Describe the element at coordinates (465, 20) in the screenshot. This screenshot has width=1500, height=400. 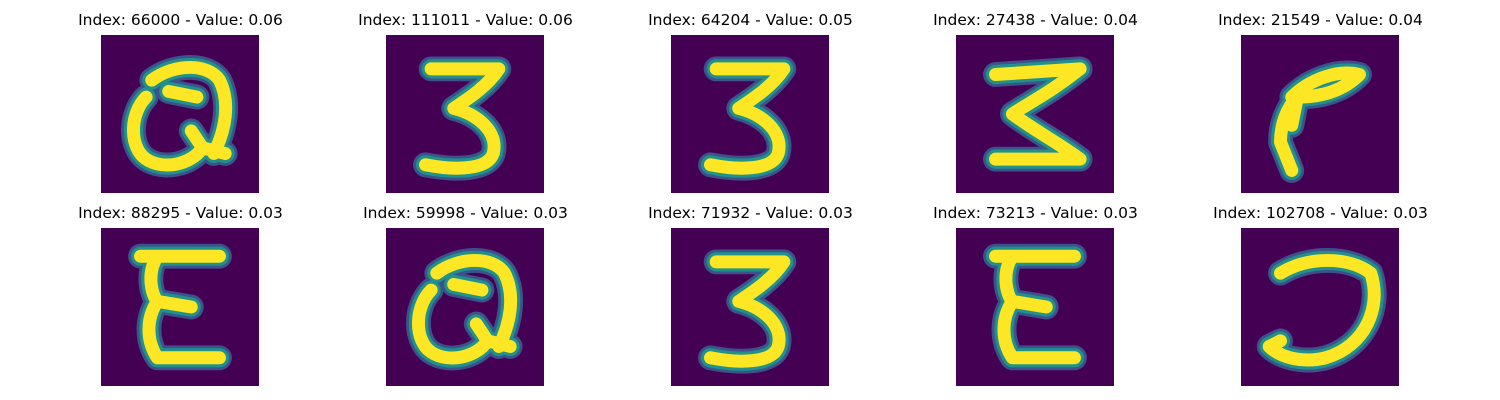
I see `image-title: Index: 111011 - Value: 0.06` at that location.